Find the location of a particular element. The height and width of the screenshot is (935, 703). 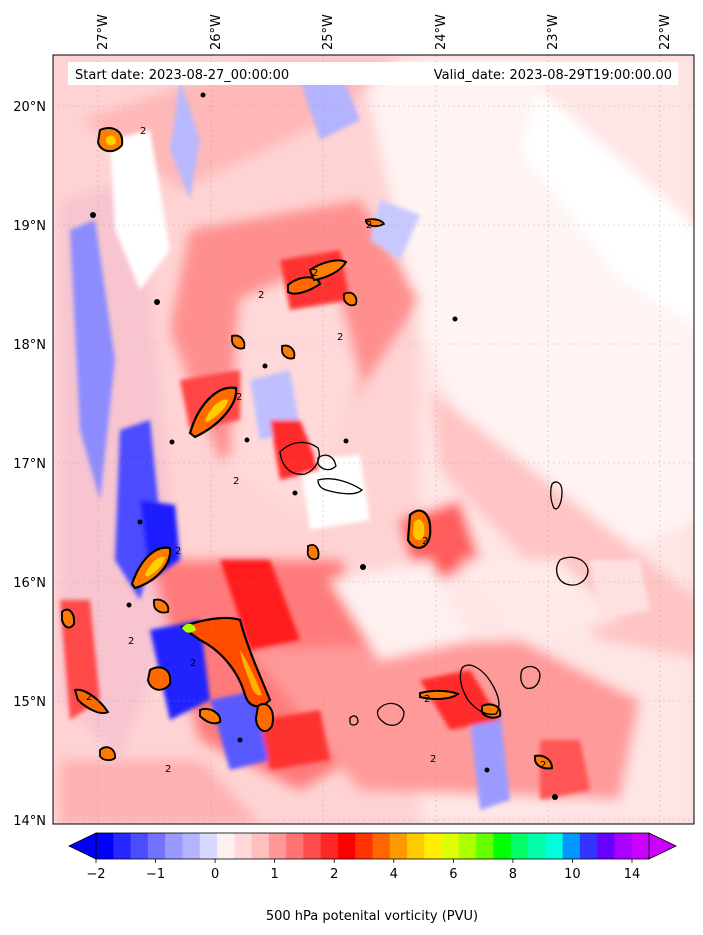

lat-label-17n: 17°N is located at coordinates (29, 464).